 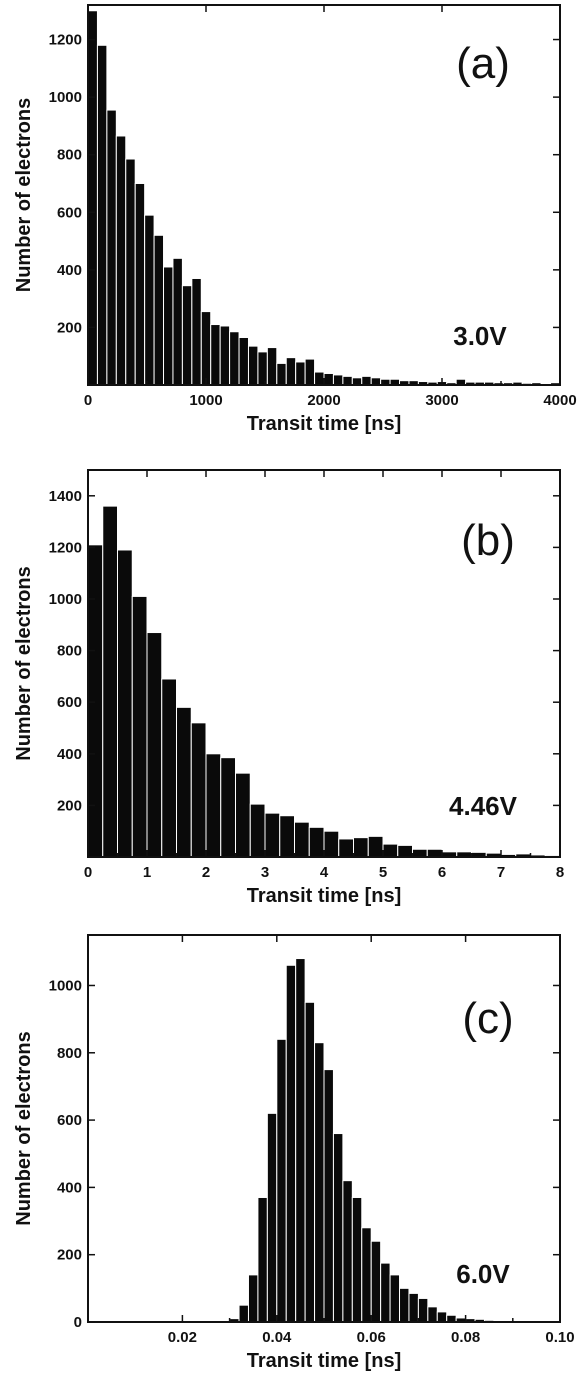 I want to click on x-tick-label: 0.08, so click(x=465, y=1337).